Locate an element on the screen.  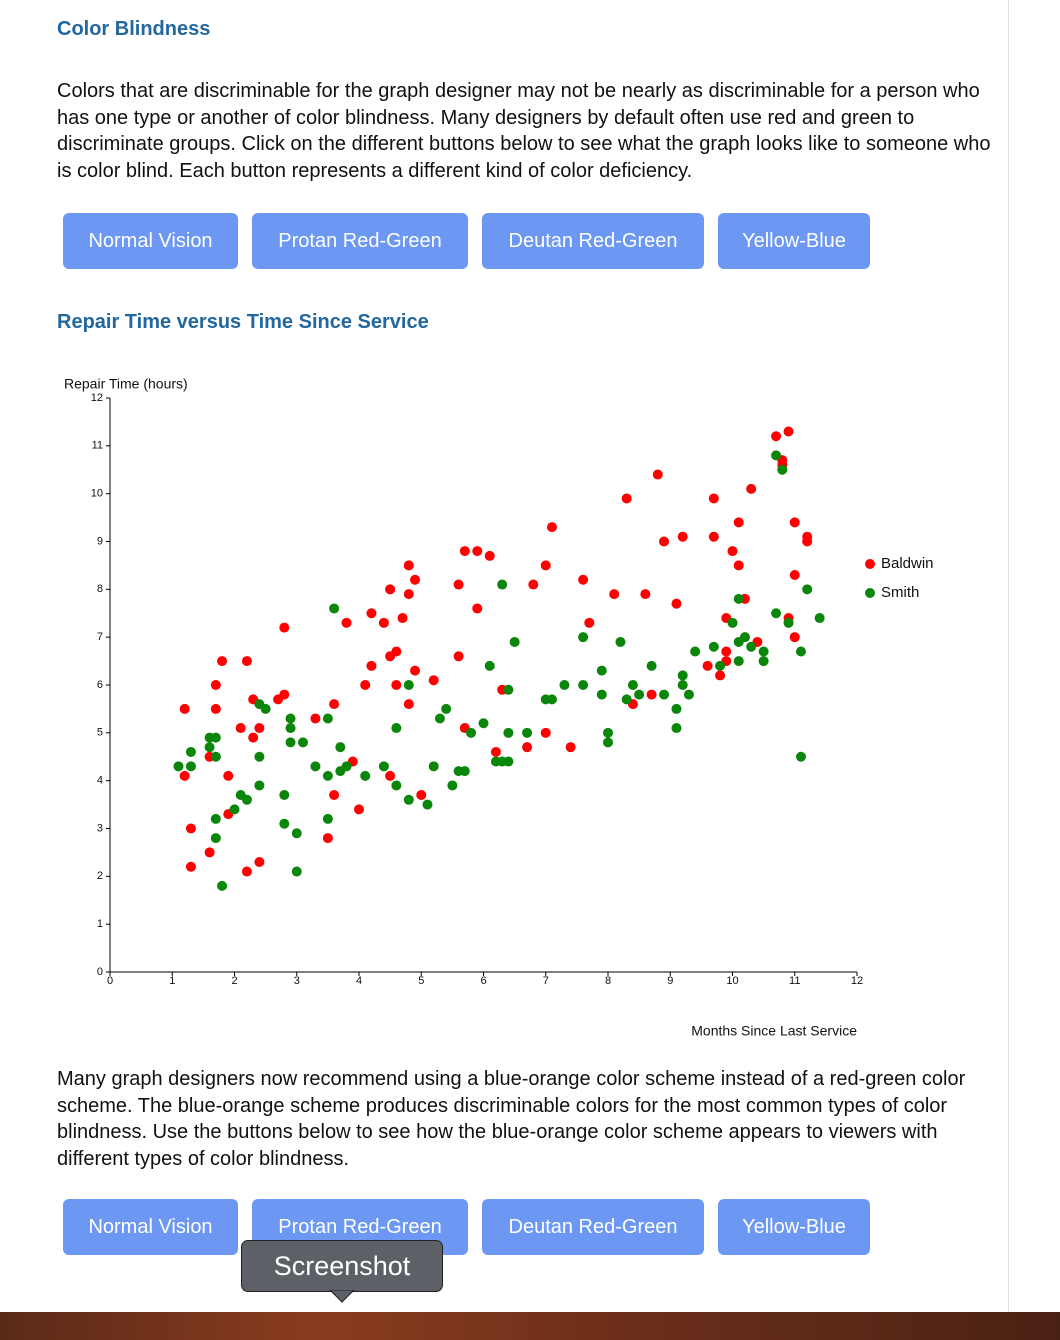
y-axis-label: Repair Time (hours) is located at coordinates (126, 384).